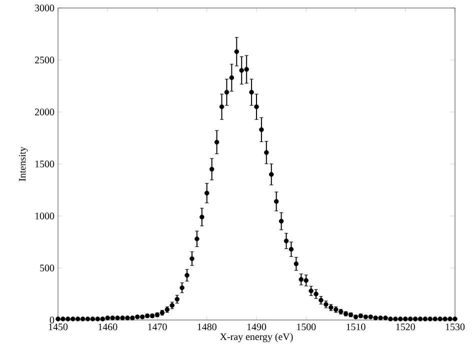 The width and height of the screenshot is (474, 355). I want to click on y-tick-label: 500, so click(47, 268).